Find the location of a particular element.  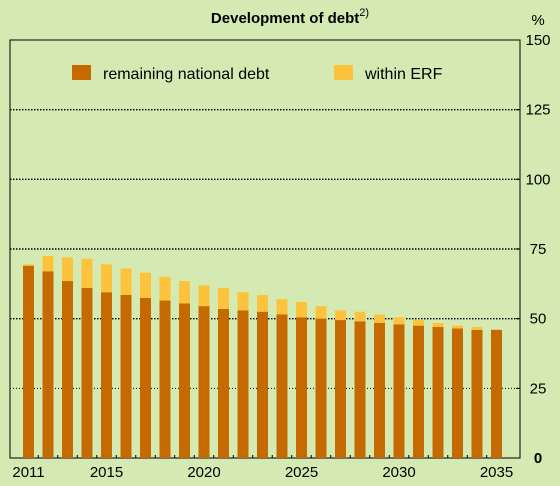

bar-remaining-national-debt-2013 is located at coordinates (67, 369).